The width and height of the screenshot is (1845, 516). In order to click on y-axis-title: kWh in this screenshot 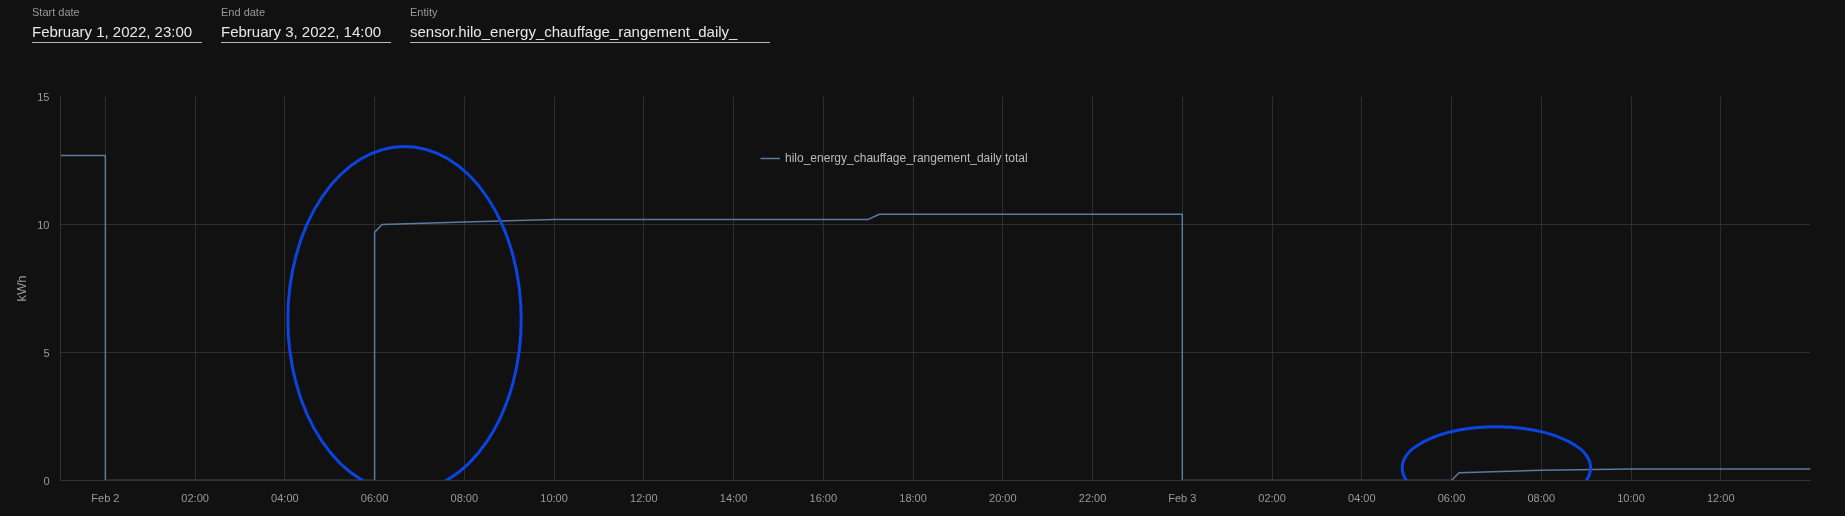, I will do `click(22, 288)`.